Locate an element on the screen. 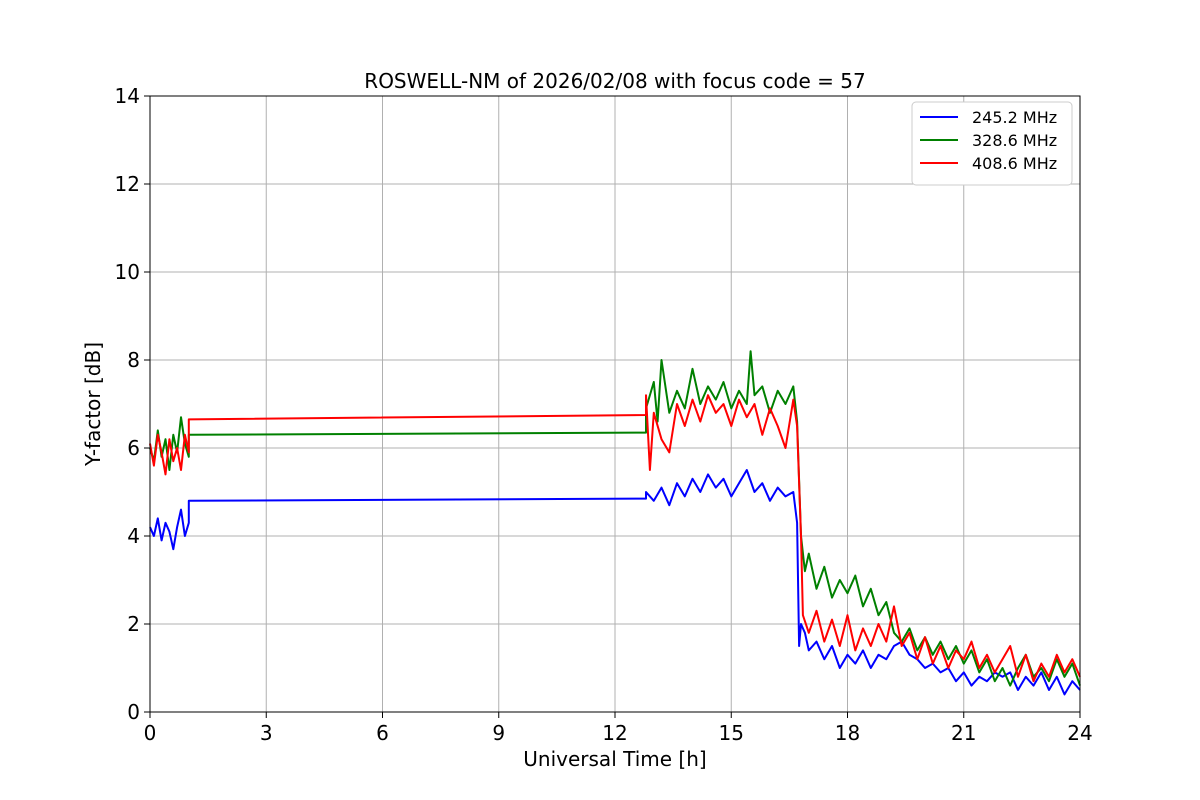 The height and width of the screenshot is (800, 1200). legend-box is located at coordinates (992, 143).